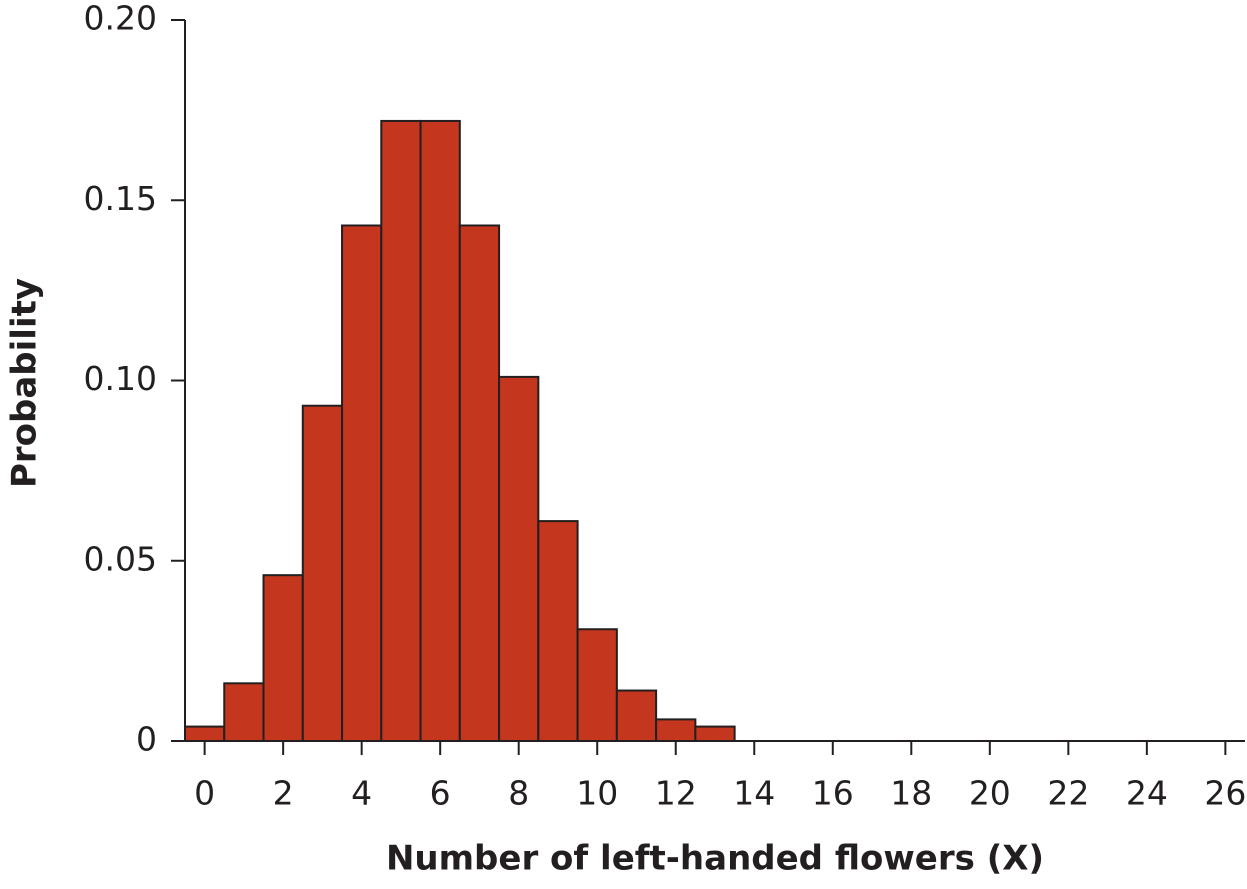 The height and width of the screenshot is (889, 1247). Describe the element at coordinates (25, 383) in the screenshot. I see `y-axis-title: Probability` at that location.